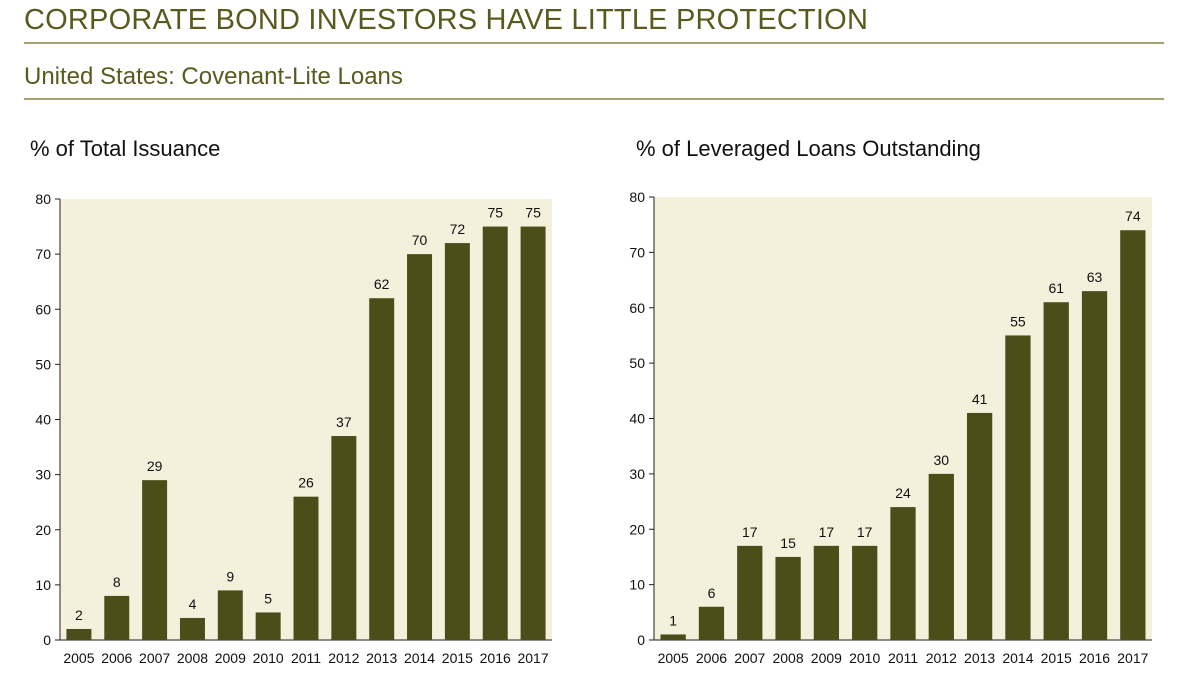 This screenshot has width=1200, height=693. Describe the element at coordinates (594, 43) in the screenshot. I see `title-divider` at that location.